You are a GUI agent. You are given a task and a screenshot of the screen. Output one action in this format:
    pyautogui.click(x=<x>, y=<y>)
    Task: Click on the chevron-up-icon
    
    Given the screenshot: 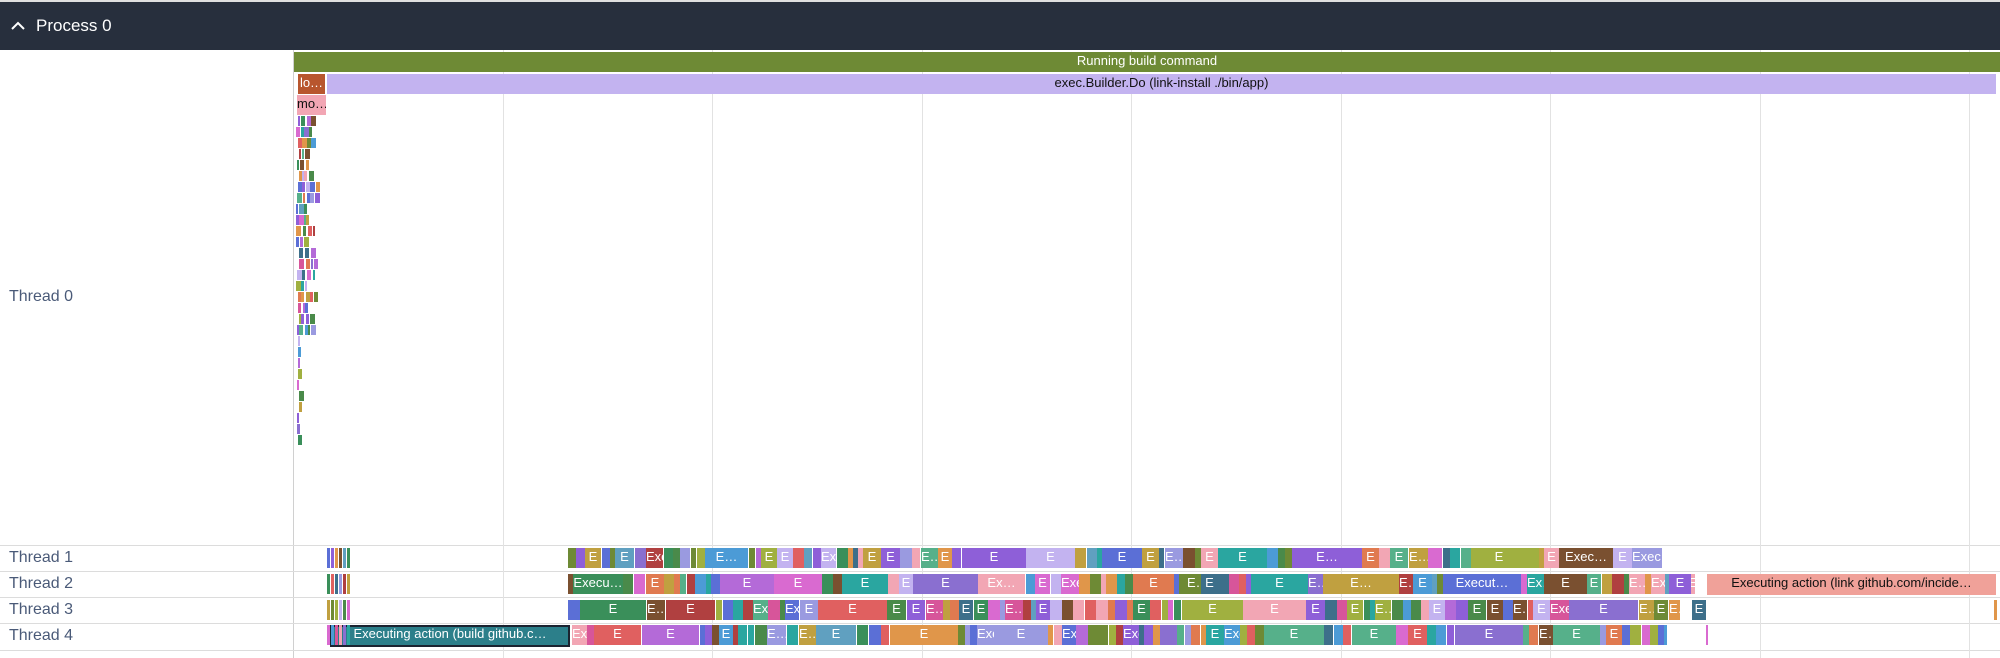 What is the action you would take?
    pyautogui.click(x=18, y=26)
    